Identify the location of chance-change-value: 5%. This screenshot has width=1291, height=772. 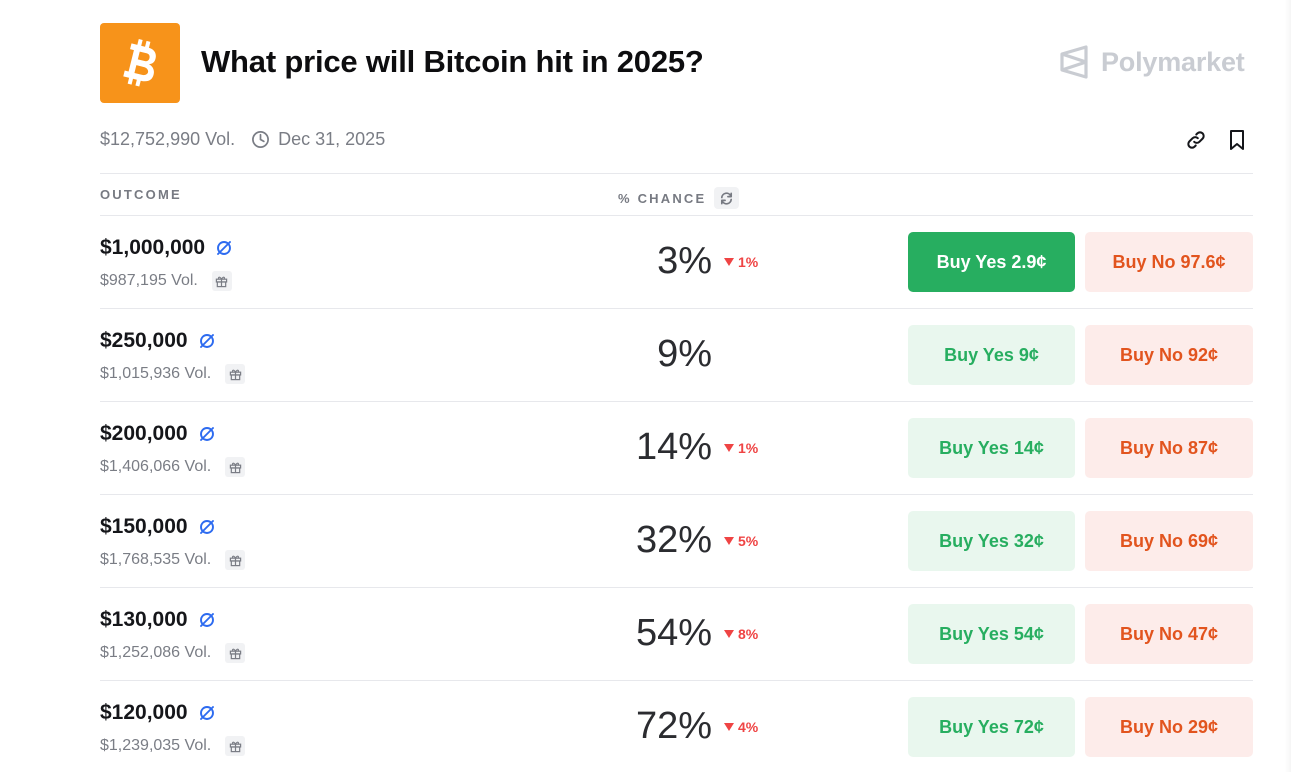
(748, 541).